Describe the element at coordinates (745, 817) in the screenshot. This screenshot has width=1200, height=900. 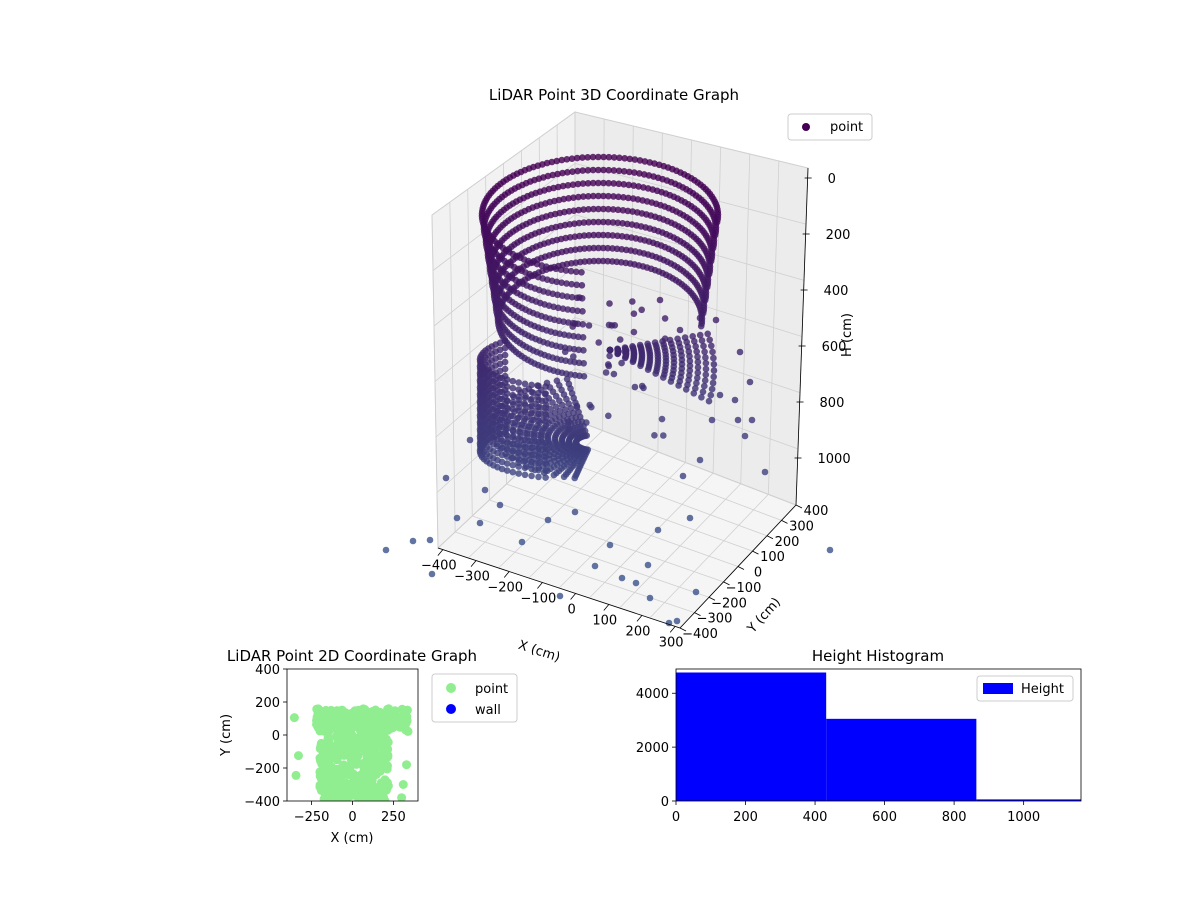
I see `x-tick-label-histogram: 200` at that location.